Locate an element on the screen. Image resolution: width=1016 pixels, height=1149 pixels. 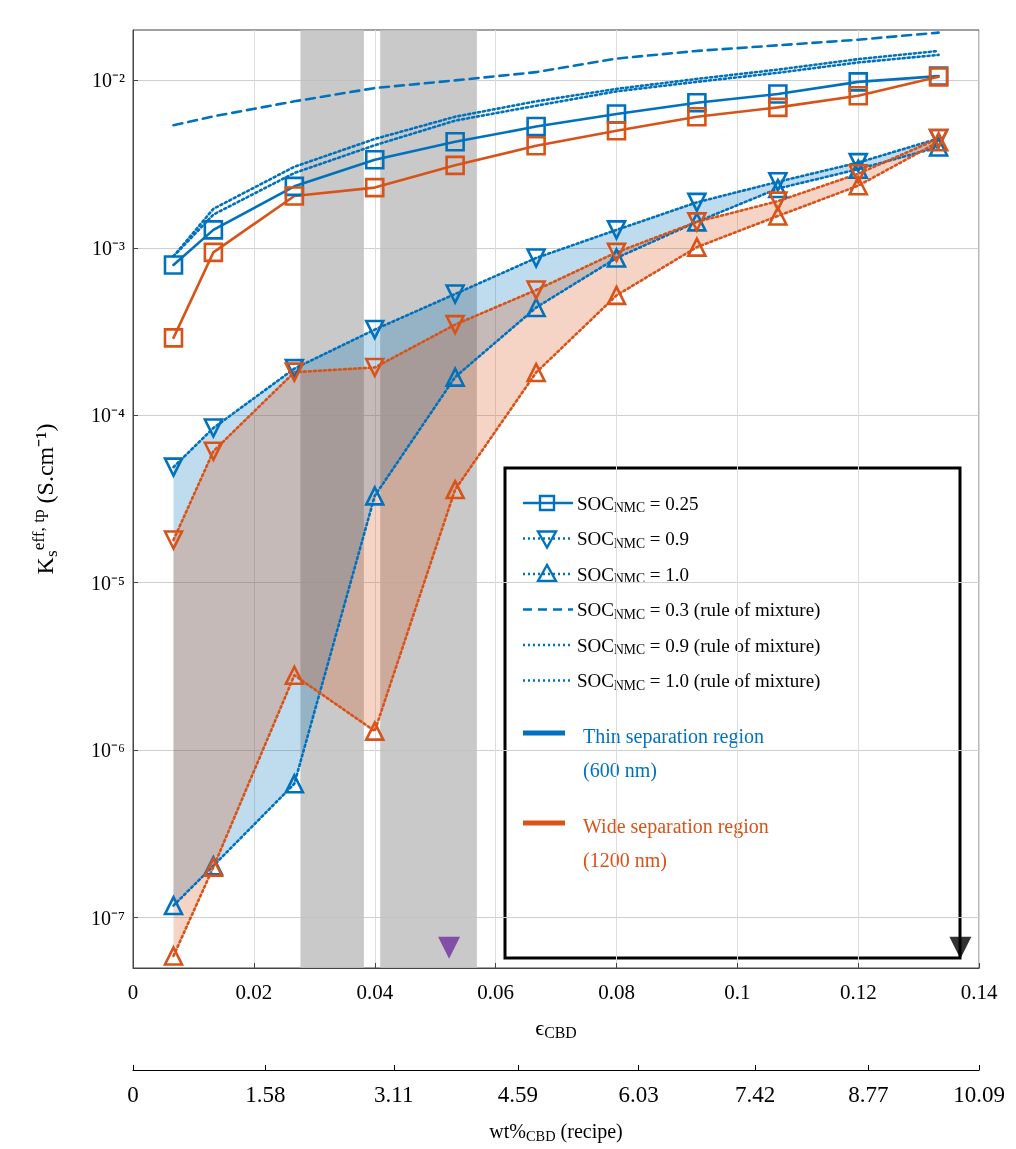
x2-tick-label: 8.77 is located at coordinates (868, 1095).